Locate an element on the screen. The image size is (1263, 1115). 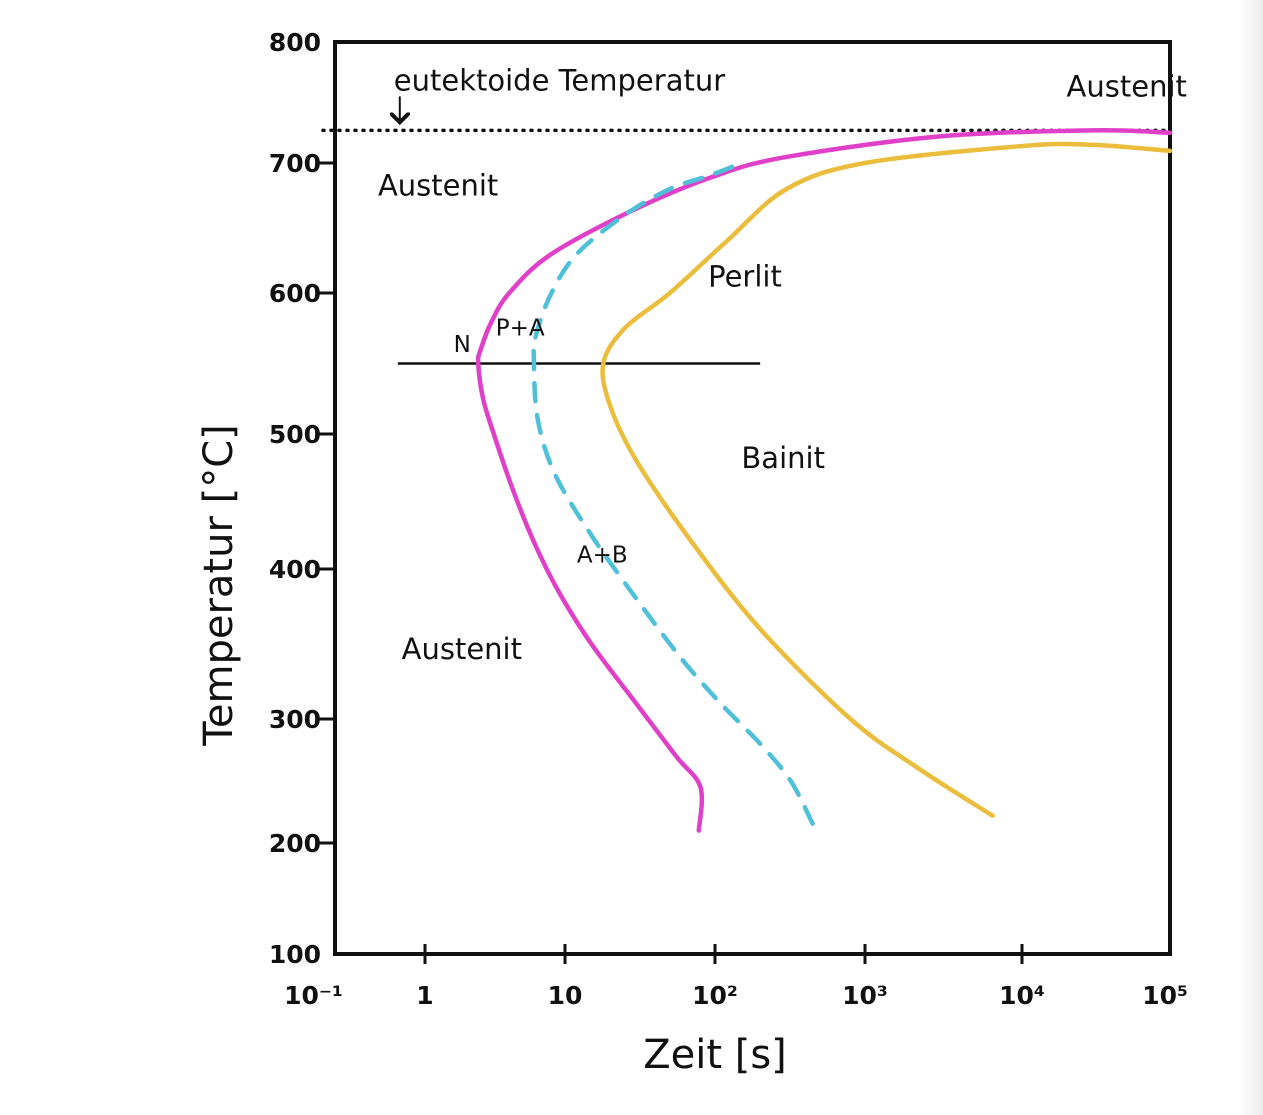
y-tick-label: 700 is located at coordinates (295, 163).